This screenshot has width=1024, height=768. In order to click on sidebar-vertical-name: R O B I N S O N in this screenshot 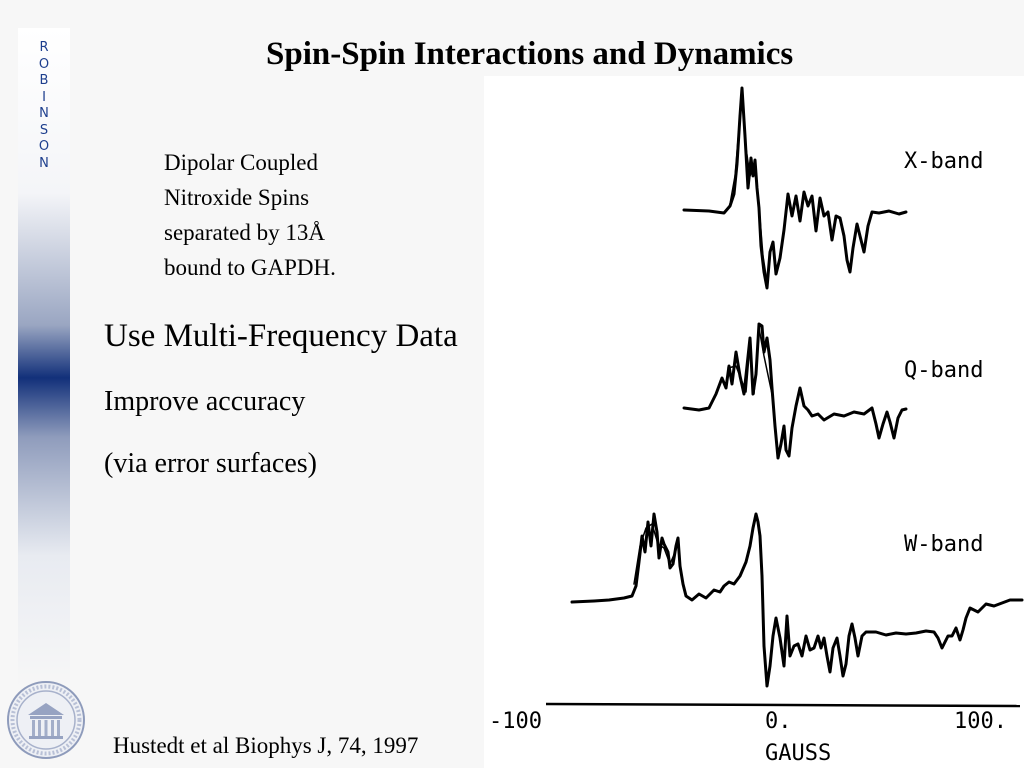, I will do `click(44, 106)`.